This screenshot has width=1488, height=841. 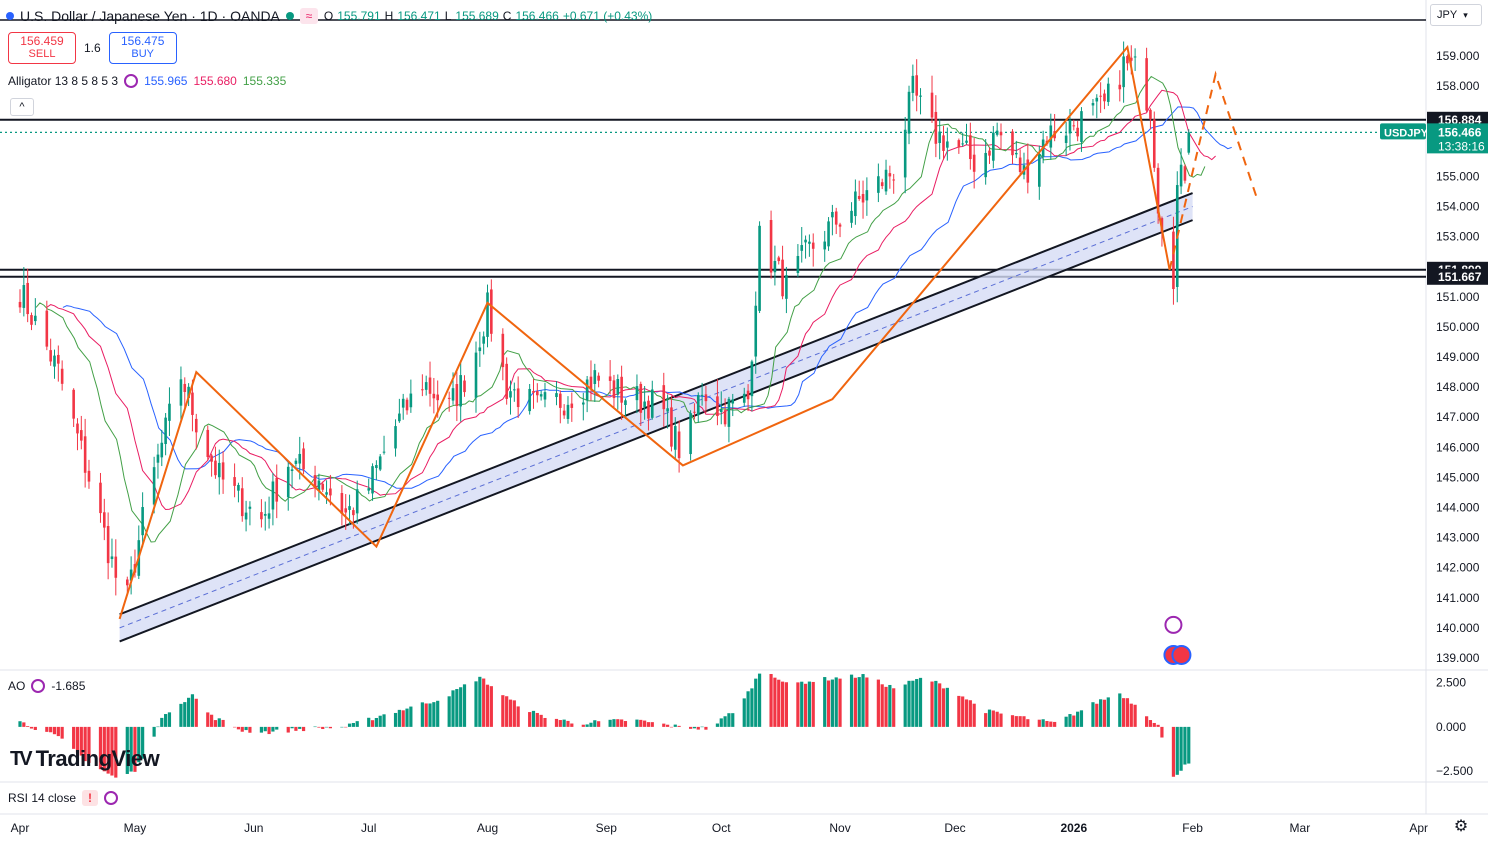 I want to click on rsi-legend: RSI 14 close !, so click(x=63, y=798).